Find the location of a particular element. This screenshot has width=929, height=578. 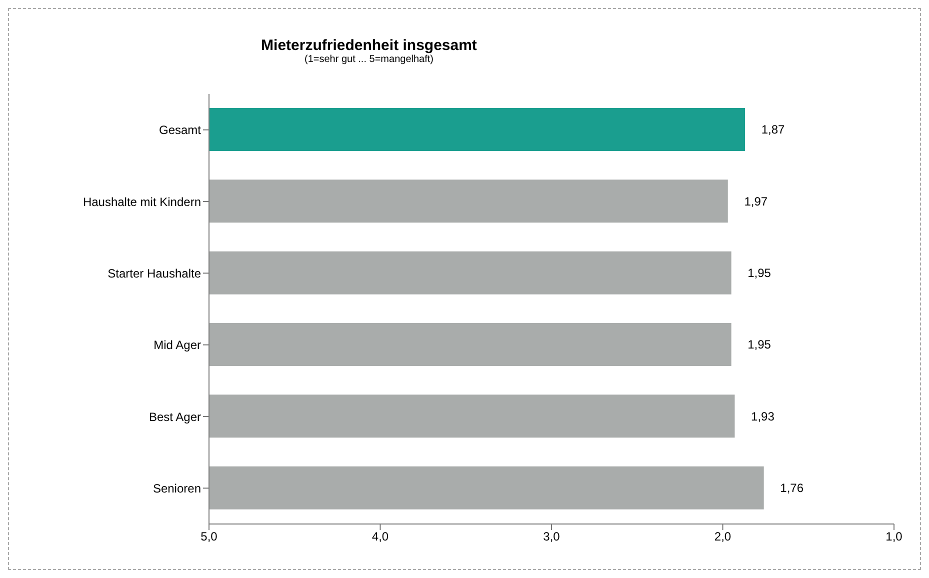

y-tick-label: Senioren is located at coordinates (176, 488).